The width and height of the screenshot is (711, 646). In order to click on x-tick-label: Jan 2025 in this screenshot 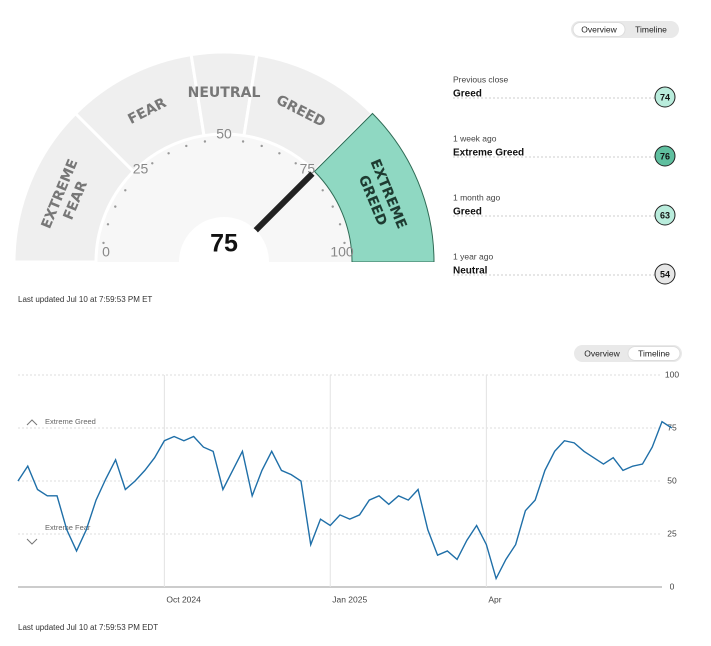, I will do `click(349, 599)`.